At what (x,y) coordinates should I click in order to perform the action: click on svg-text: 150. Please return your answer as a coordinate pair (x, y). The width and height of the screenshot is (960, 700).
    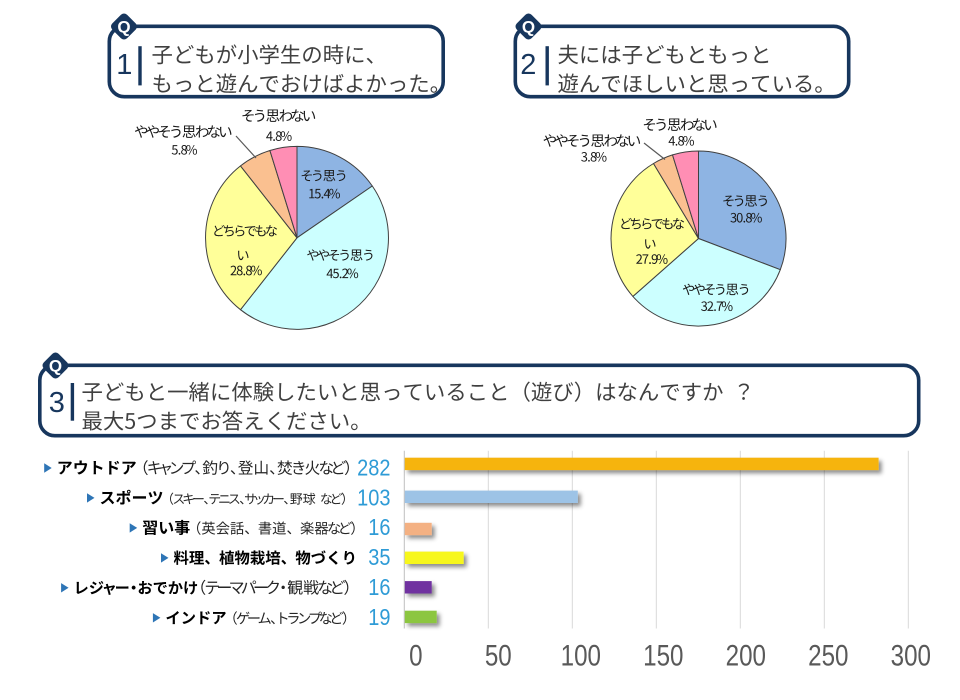
    Looking at the image, I should click on (663, 655).